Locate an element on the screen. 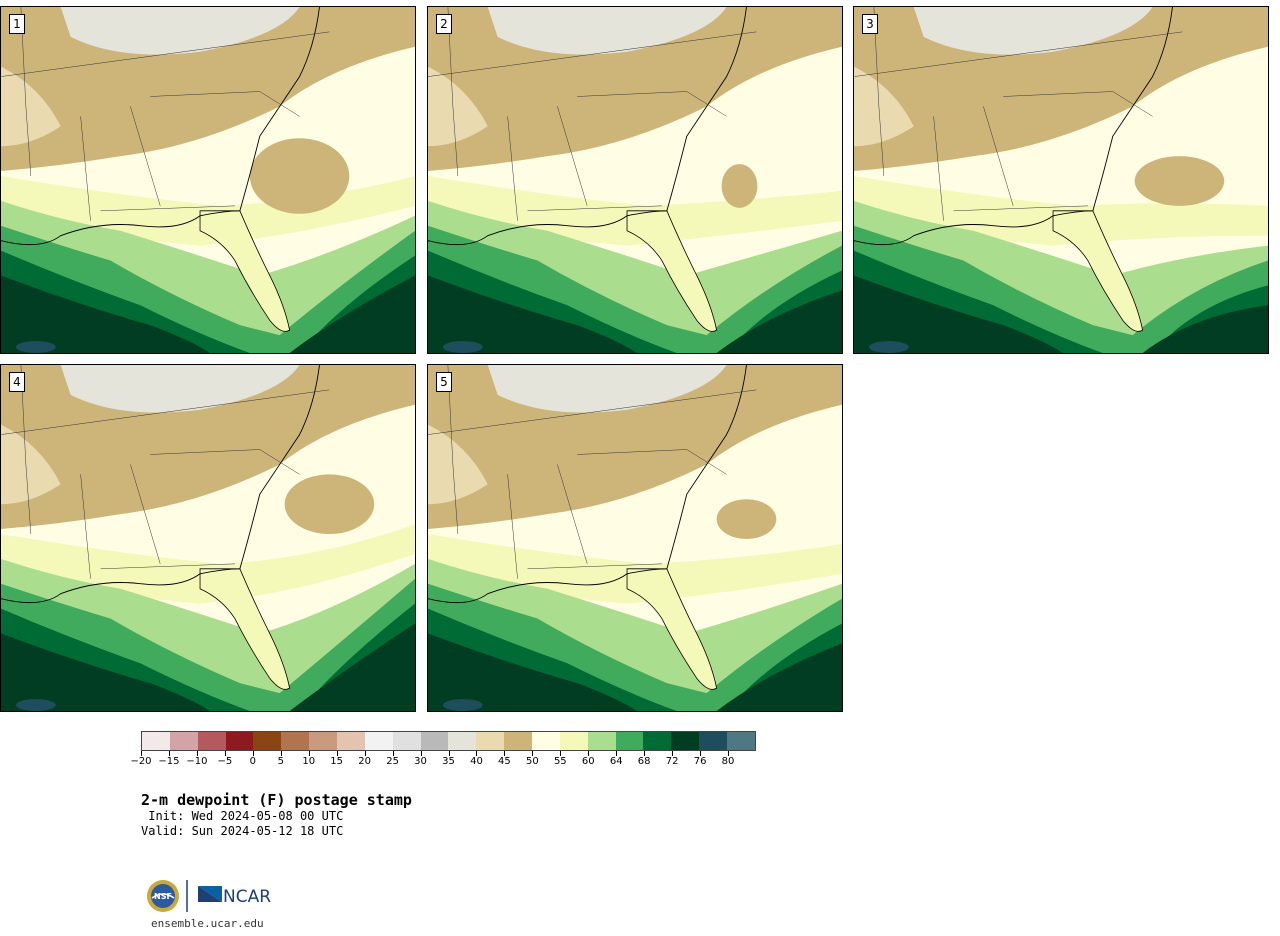 The width and height of the screenshot is (1280, 936). colorbar is located at coordinates (448, 741).